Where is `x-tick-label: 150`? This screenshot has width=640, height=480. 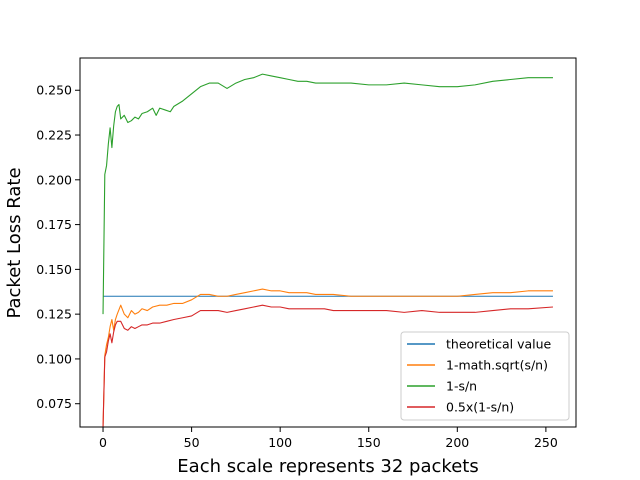
x-tick-label: 150 is located at coordinates (369, 442).